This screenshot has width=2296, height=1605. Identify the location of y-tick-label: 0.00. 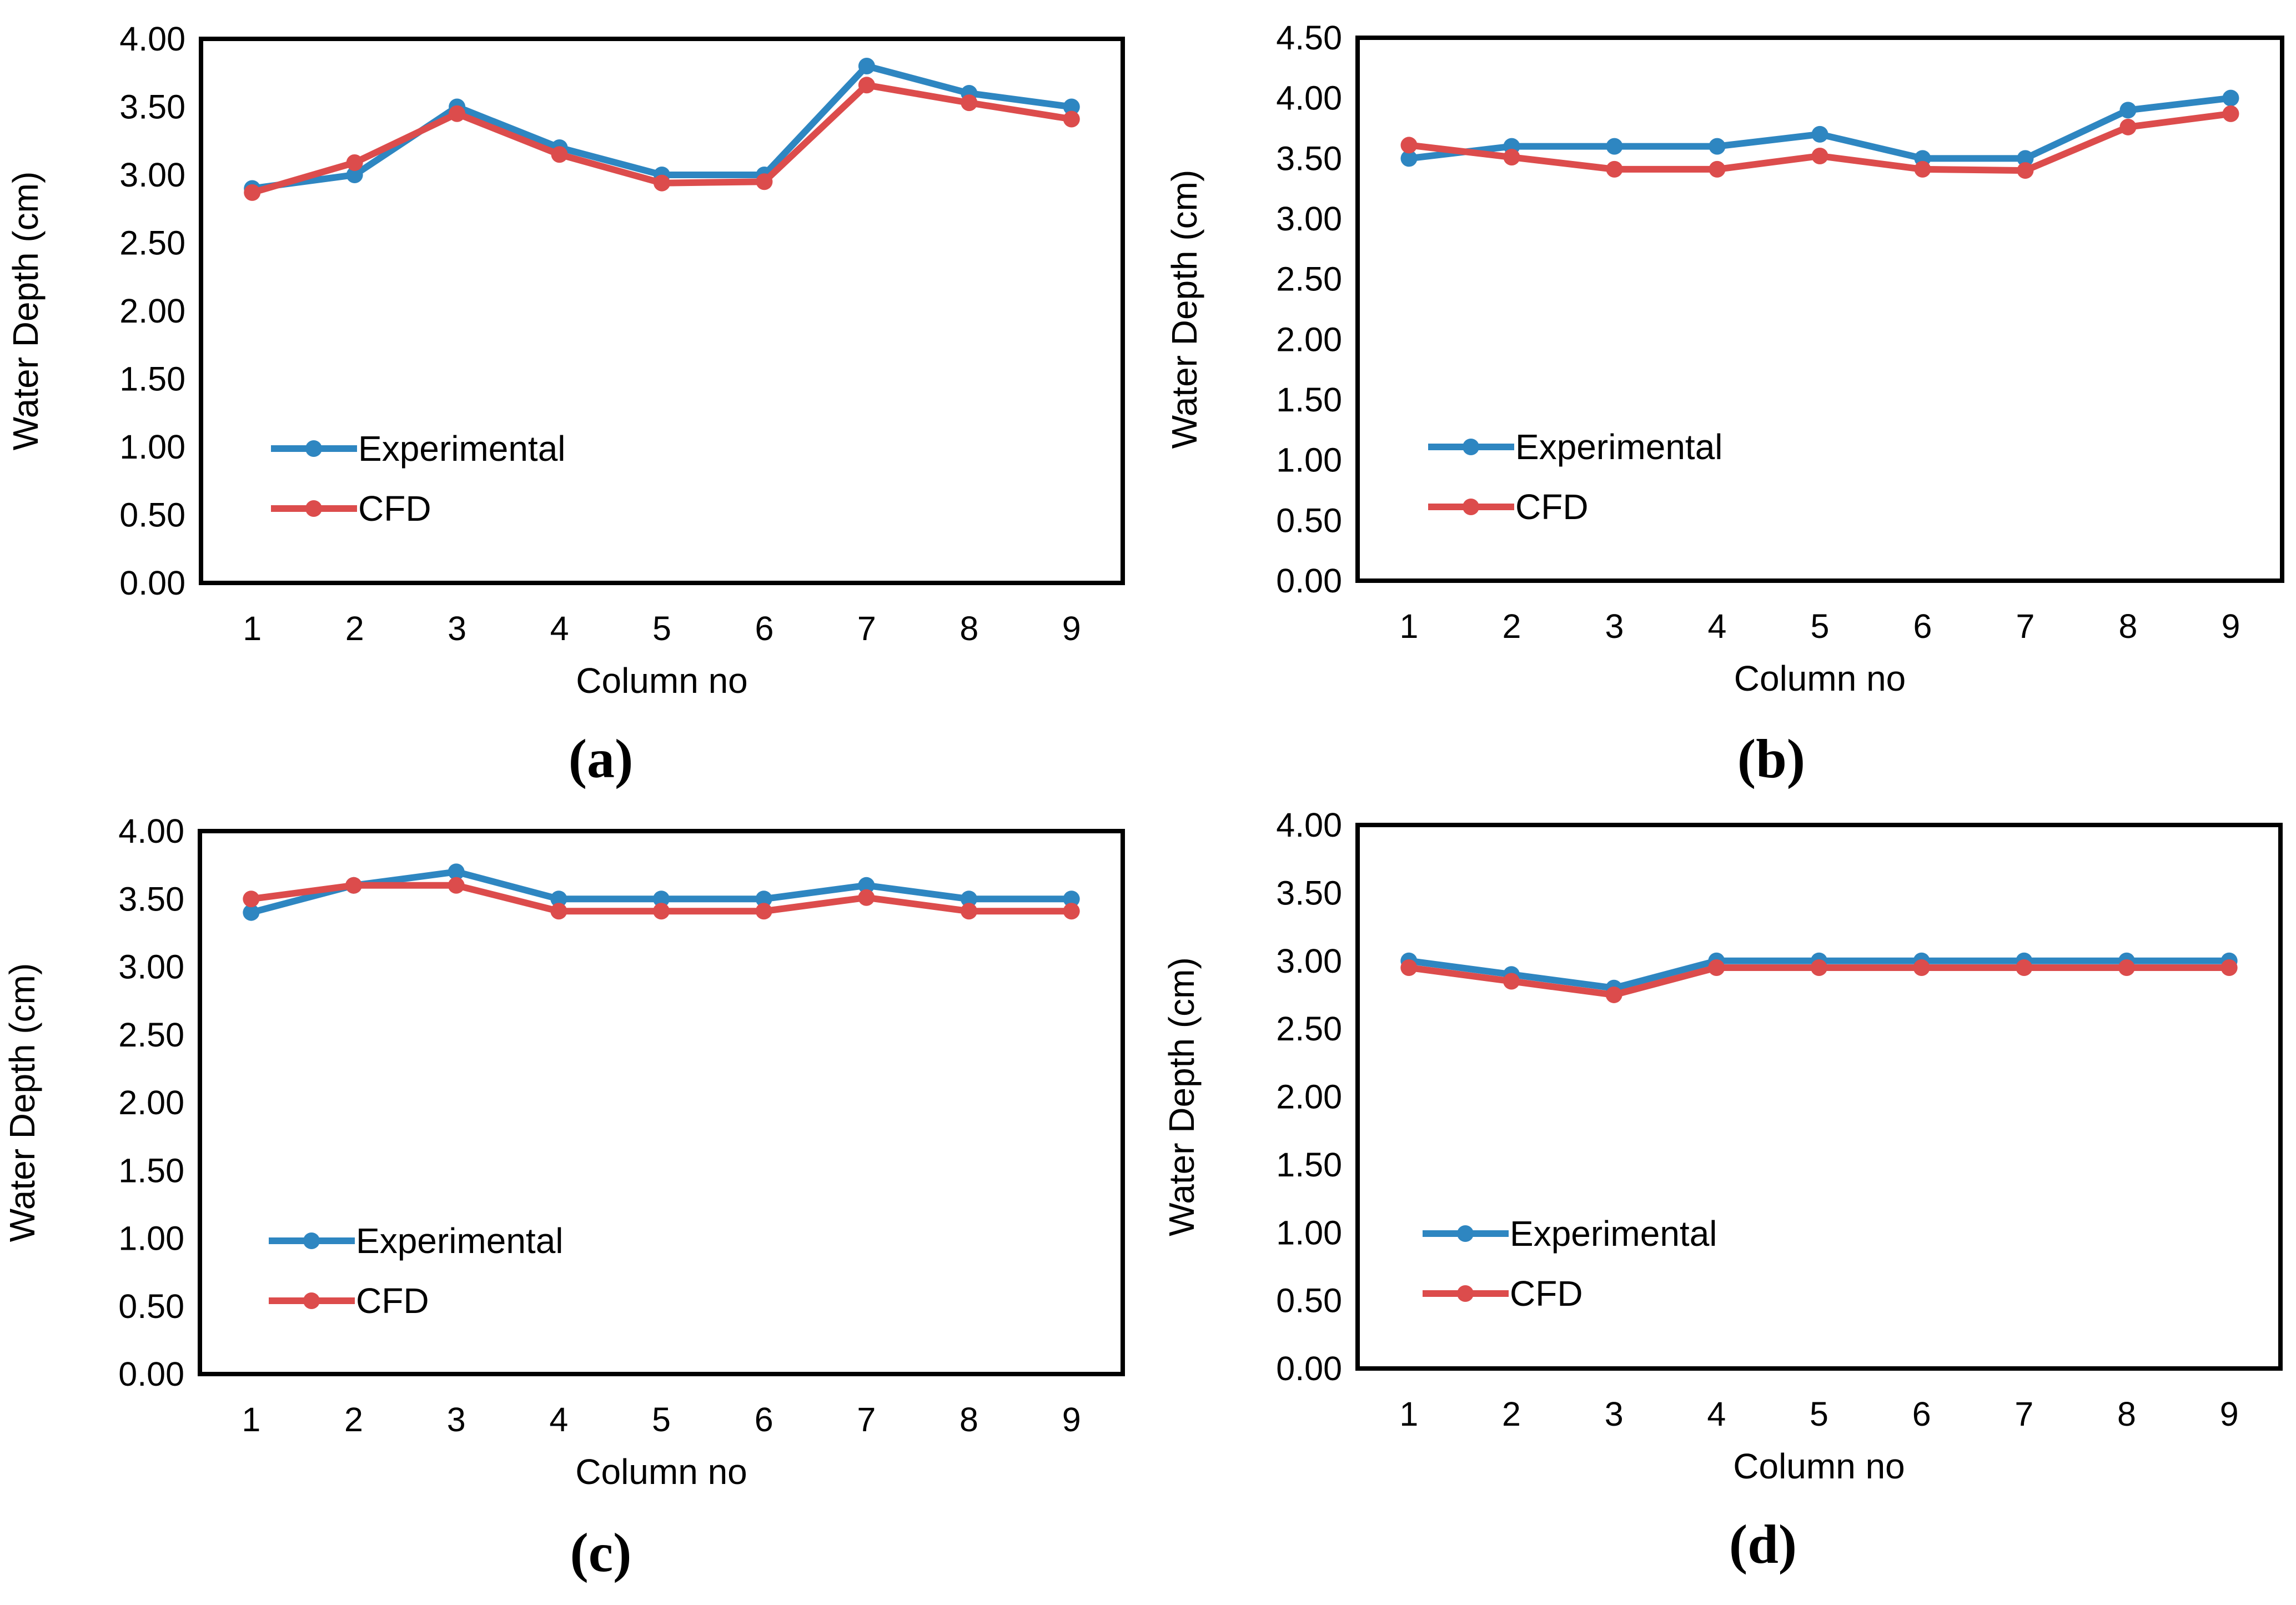
(1309, 1368).